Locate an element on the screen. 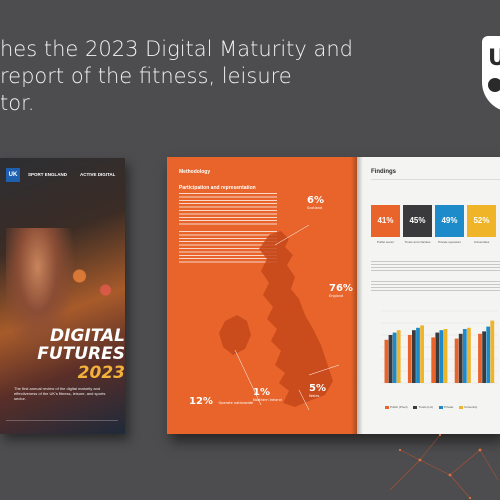  brand-crest-icon is located at coordinates (494, 85).